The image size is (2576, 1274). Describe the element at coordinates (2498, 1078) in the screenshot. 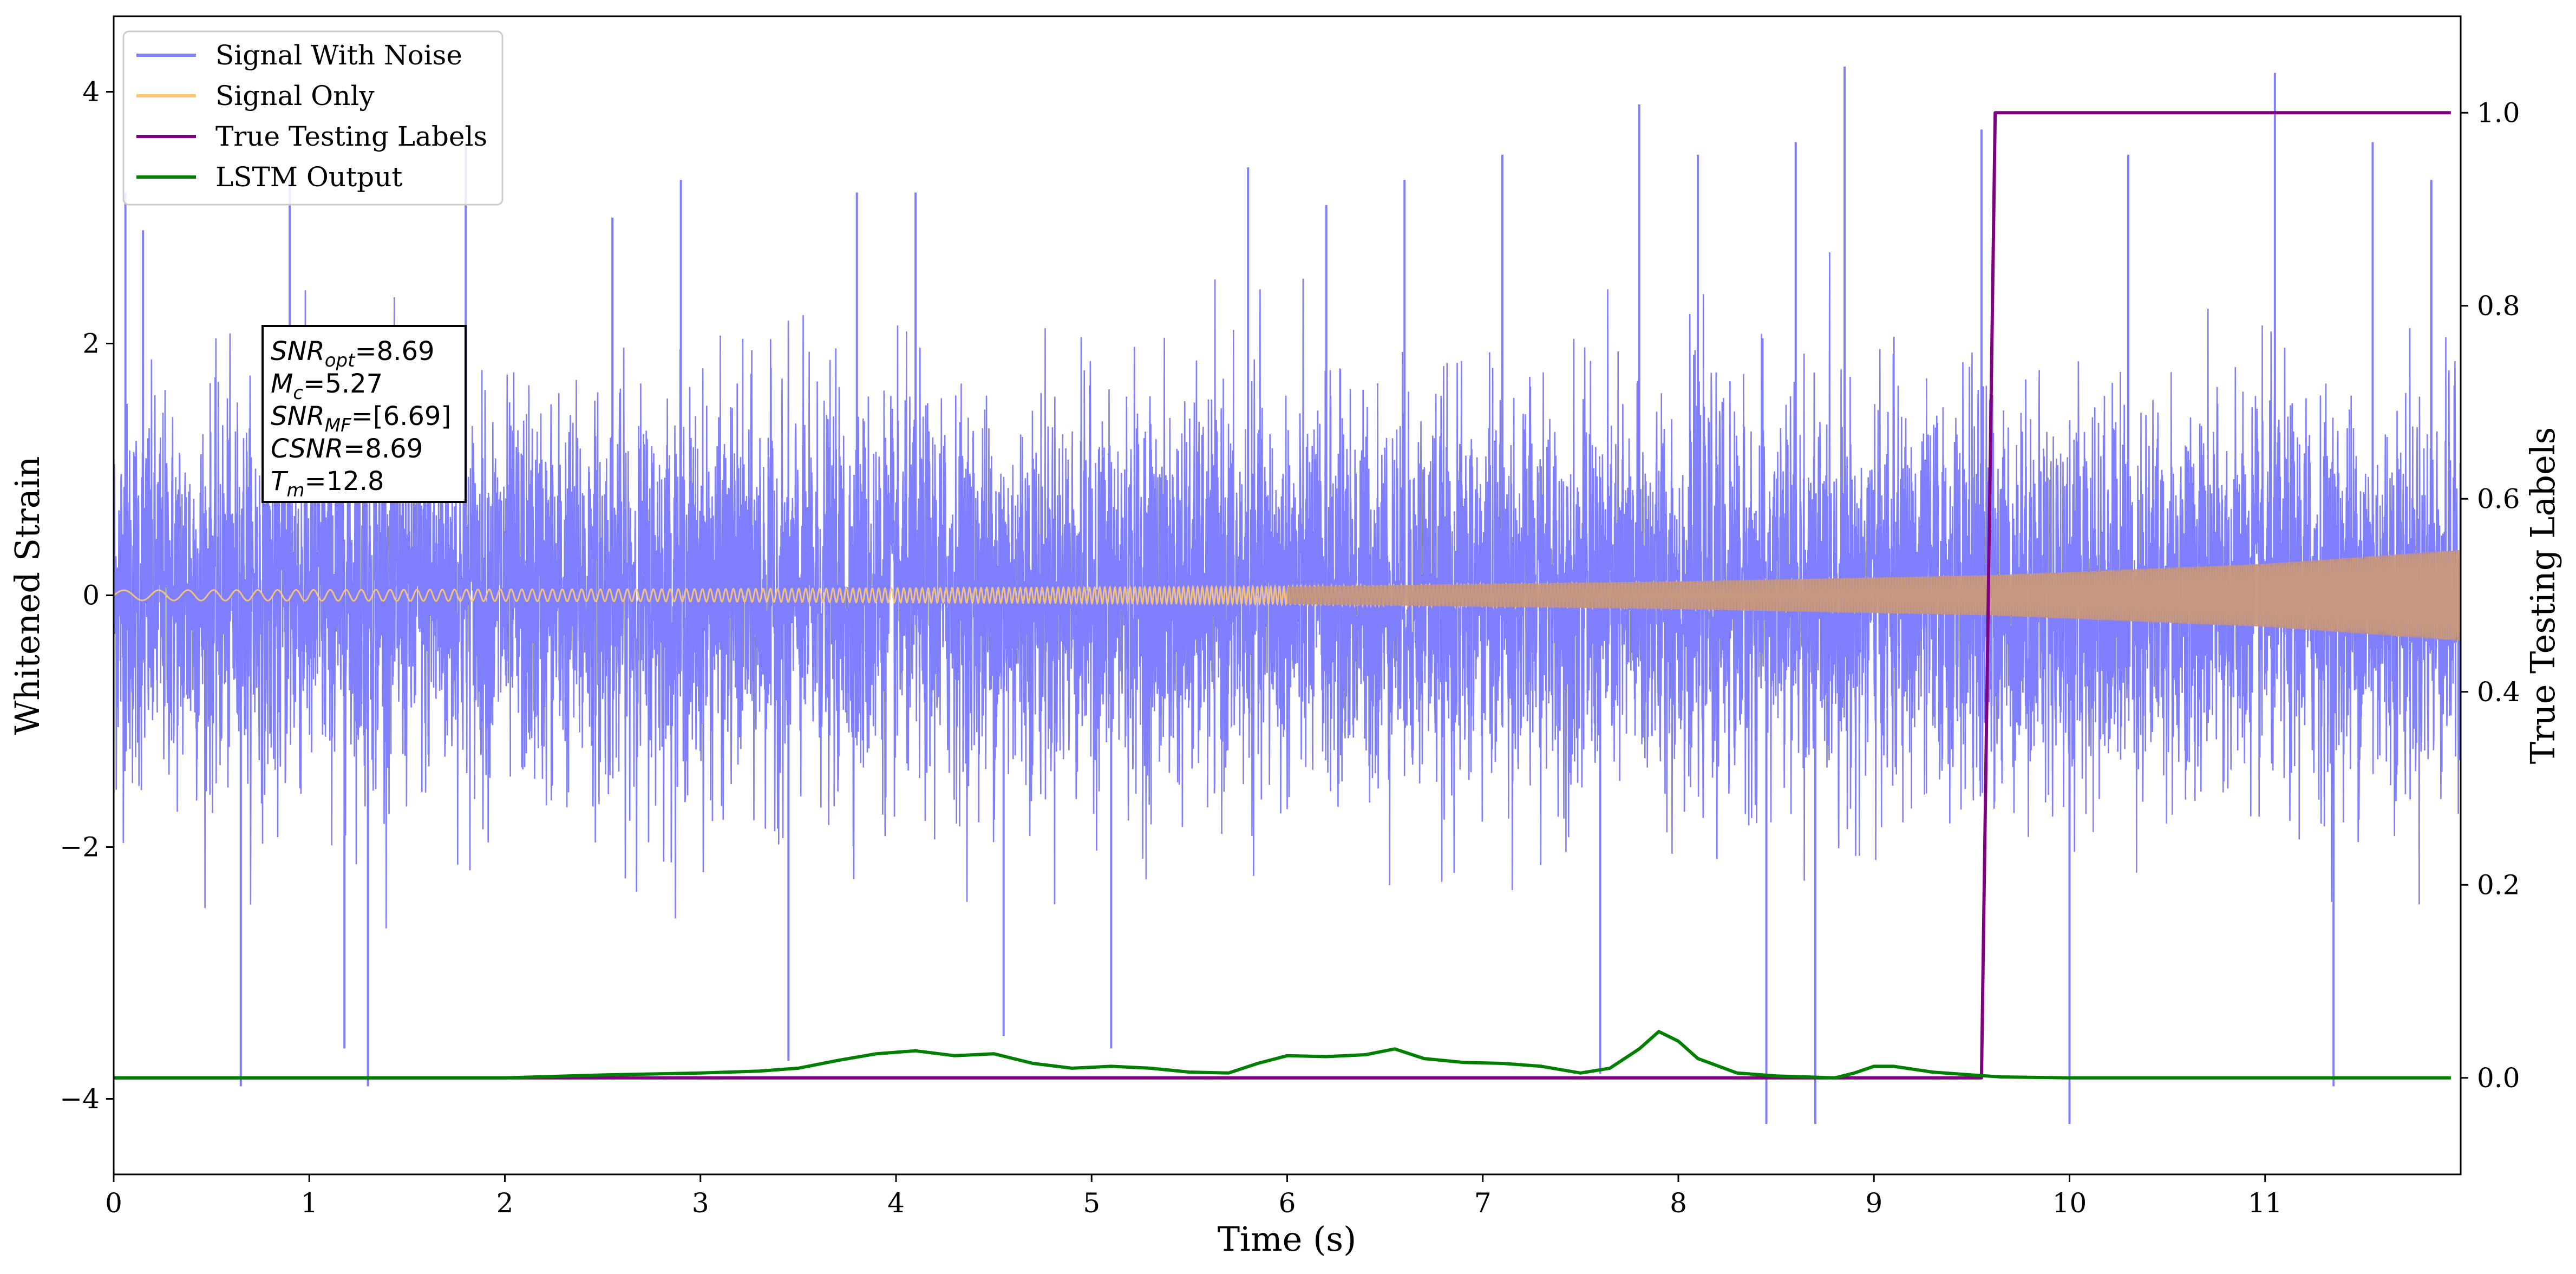

I see `y-right-tick-label: 0.0` at that location.